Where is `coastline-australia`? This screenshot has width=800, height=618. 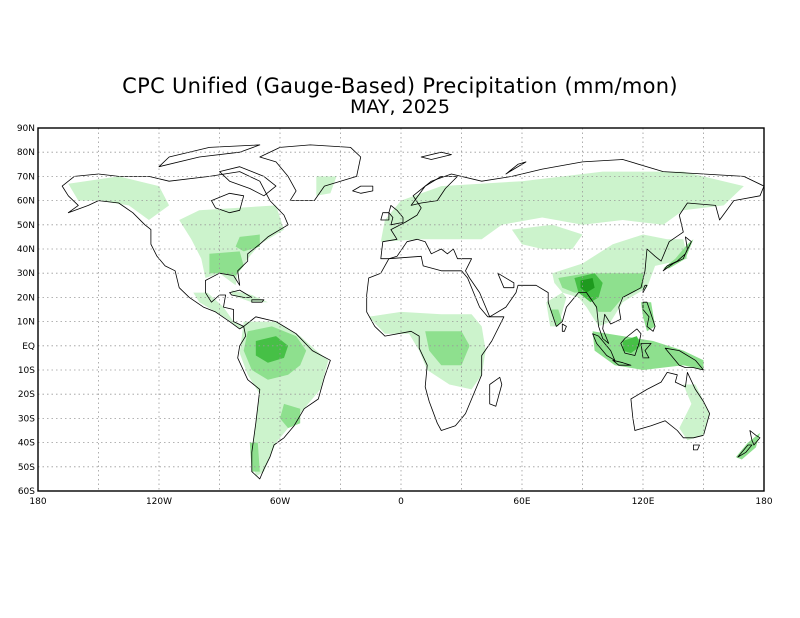
coastline-australia is located at coordinates (670, 405).